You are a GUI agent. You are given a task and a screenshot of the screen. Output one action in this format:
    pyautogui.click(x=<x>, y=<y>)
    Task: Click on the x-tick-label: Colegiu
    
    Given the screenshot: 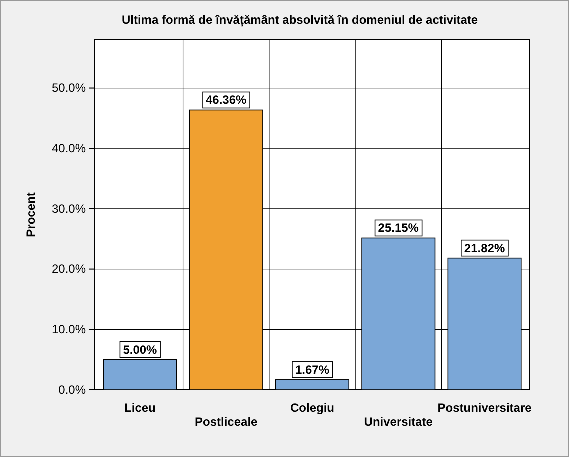 What is the action you would take?
    pyautogui.click(x=312, y=408)
    